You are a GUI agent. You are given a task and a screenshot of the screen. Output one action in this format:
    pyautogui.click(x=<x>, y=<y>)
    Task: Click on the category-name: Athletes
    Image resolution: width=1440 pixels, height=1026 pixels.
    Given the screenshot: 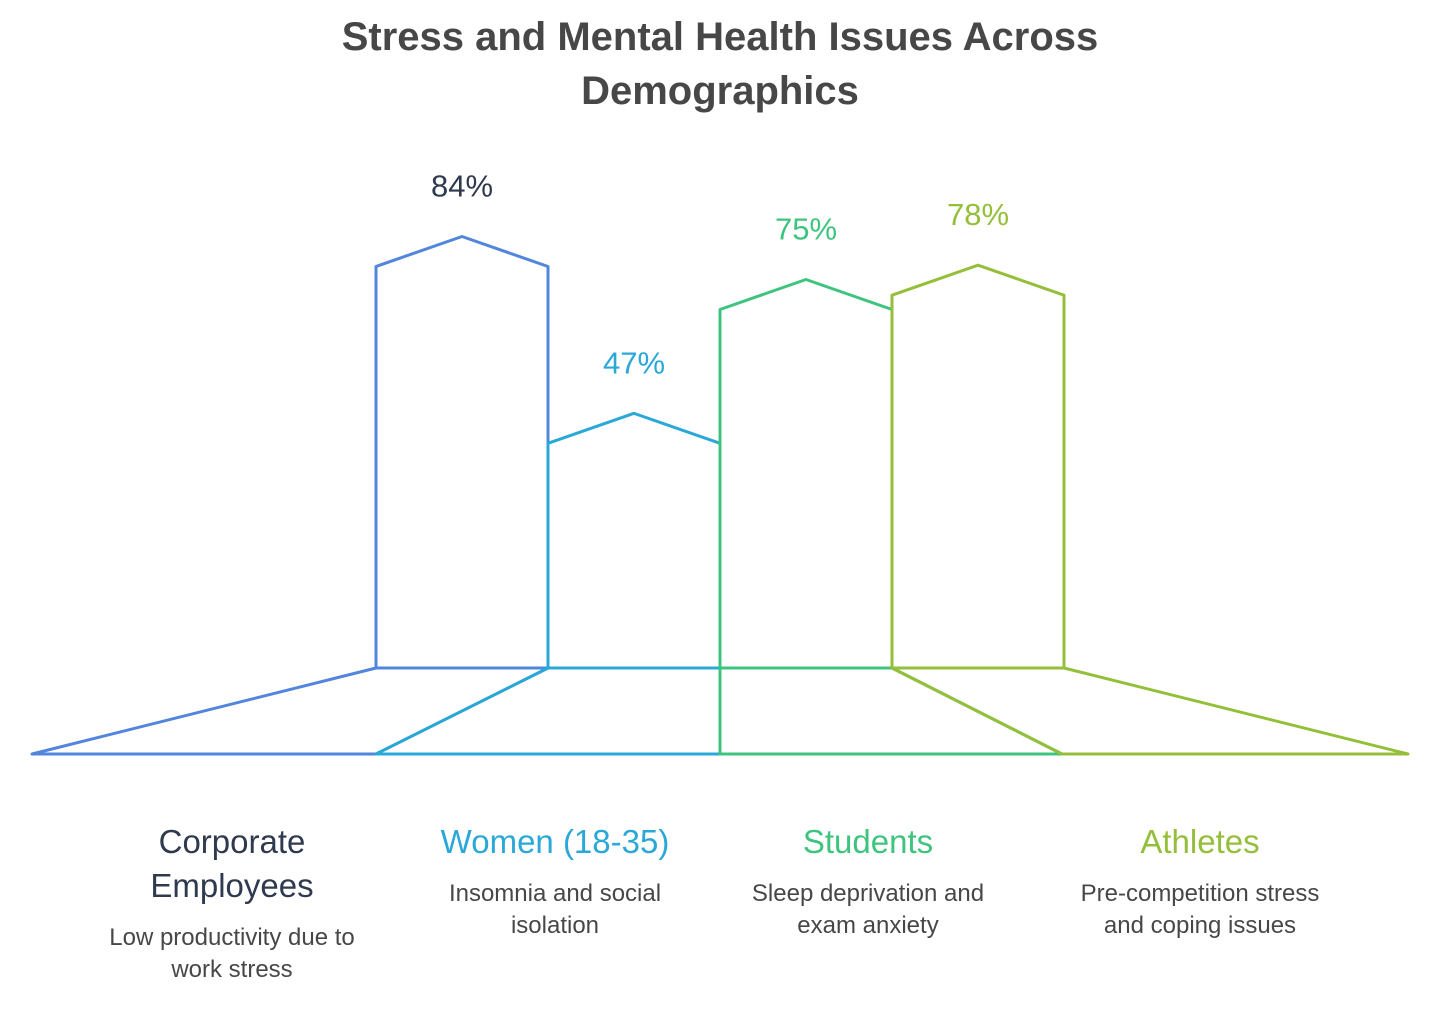 What is the action you would take?
    pyautogui.click(x=1200, y=842)
    